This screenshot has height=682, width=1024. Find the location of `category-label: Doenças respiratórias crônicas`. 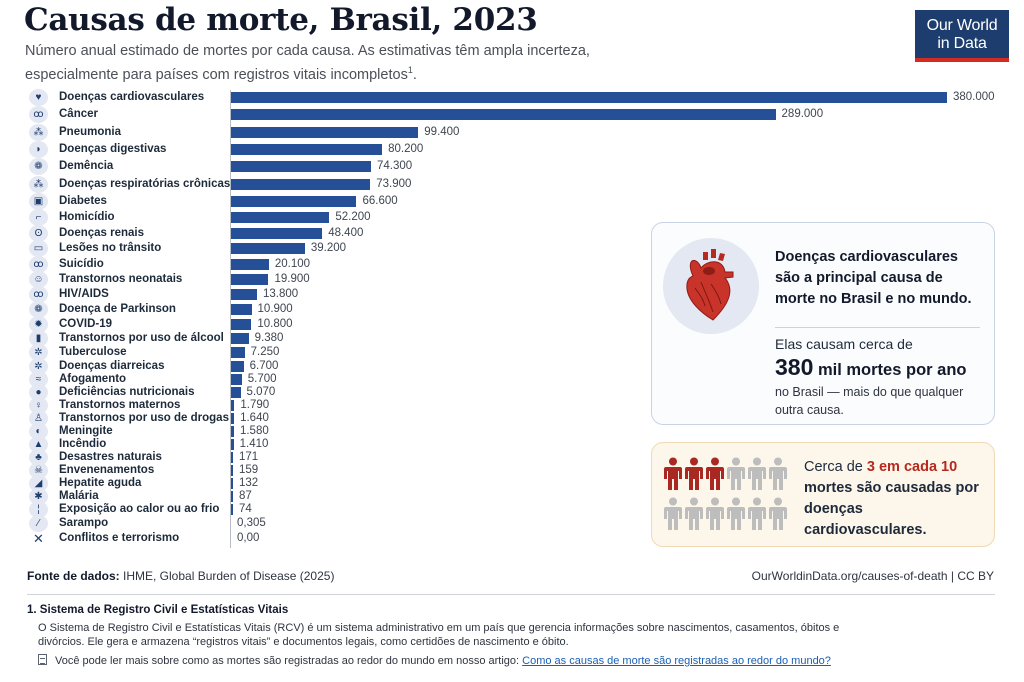

category-label: Doenças respiratórias crônicas is located at coordinates (145, 183).